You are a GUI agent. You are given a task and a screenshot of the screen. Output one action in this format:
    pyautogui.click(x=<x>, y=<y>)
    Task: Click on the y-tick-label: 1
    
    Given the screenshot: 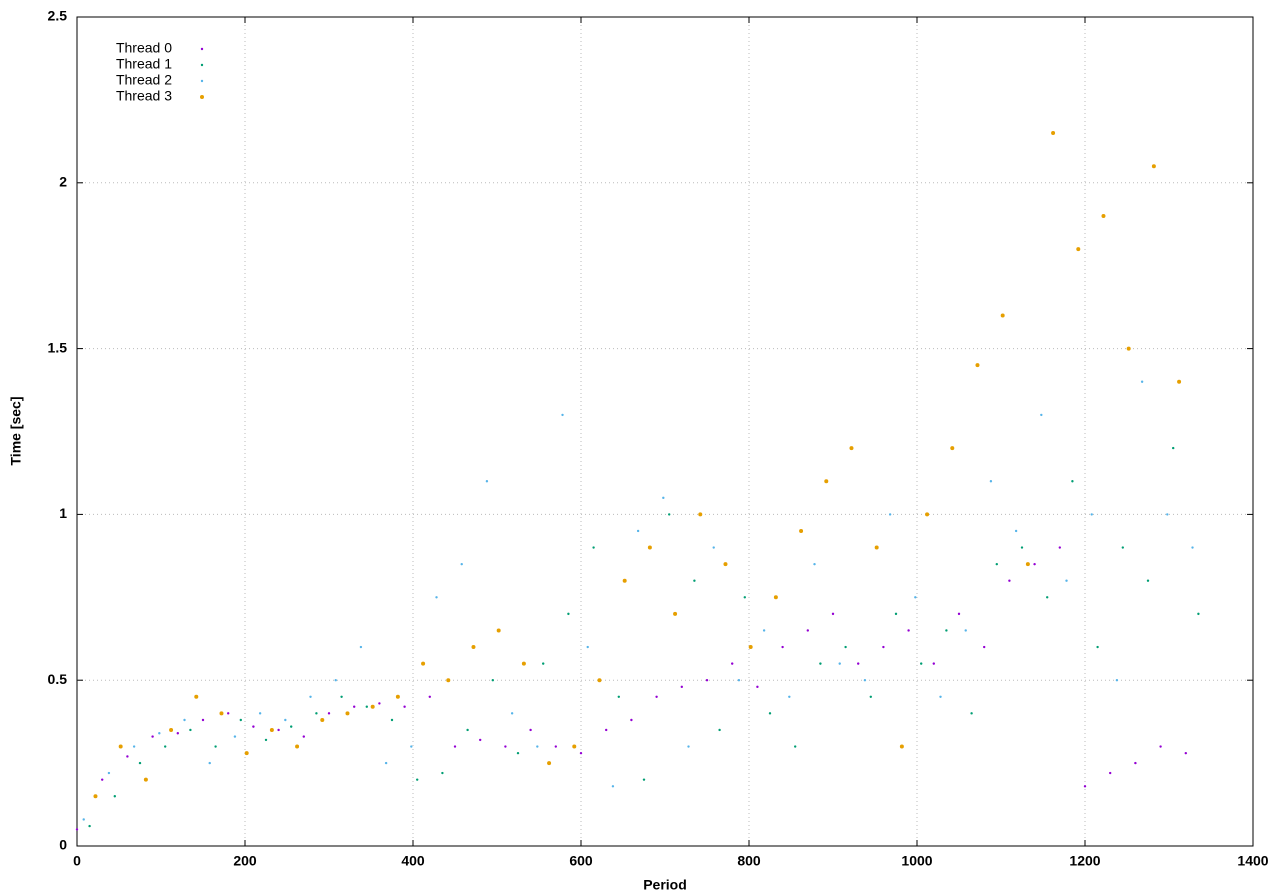 What is the action you would take?
    pyautogui.click(x=63, y=513)
    